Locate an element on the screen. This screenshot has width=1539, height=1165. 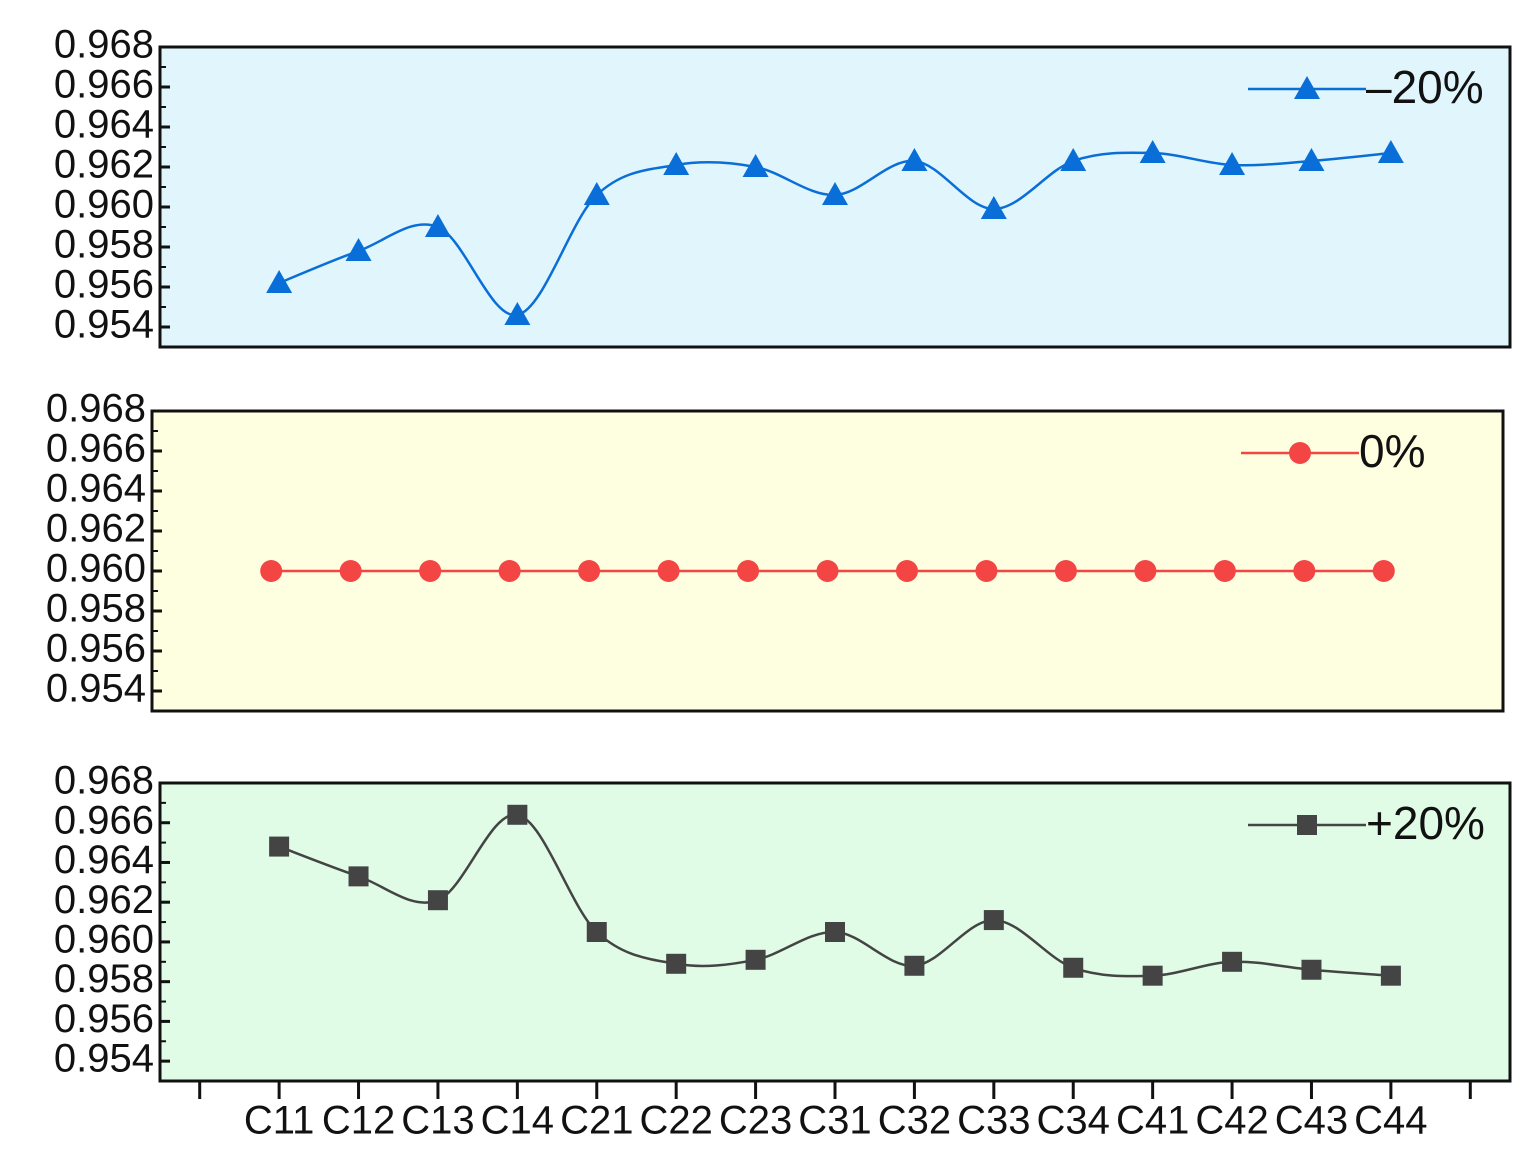
x-tick-label: C12 is located at coordinates (358, 1121).